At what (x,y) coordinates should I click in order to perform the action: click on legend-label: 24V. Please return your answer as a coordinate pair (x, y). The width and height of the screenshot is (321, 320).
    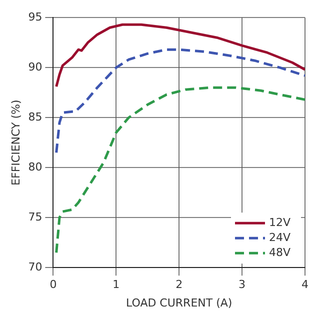
    Looking at the image, I should click on (280, 237).